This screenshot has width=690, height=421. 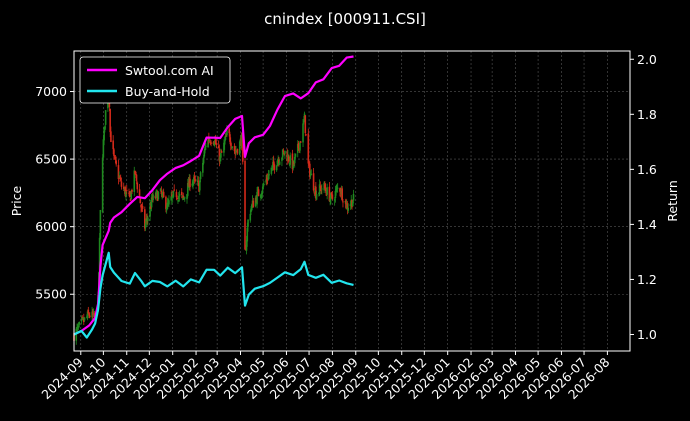 I want to click on y-axis-right: 1.0 1.2 1.4 1.6 1.8 2.0, so click(x=643, y=197).